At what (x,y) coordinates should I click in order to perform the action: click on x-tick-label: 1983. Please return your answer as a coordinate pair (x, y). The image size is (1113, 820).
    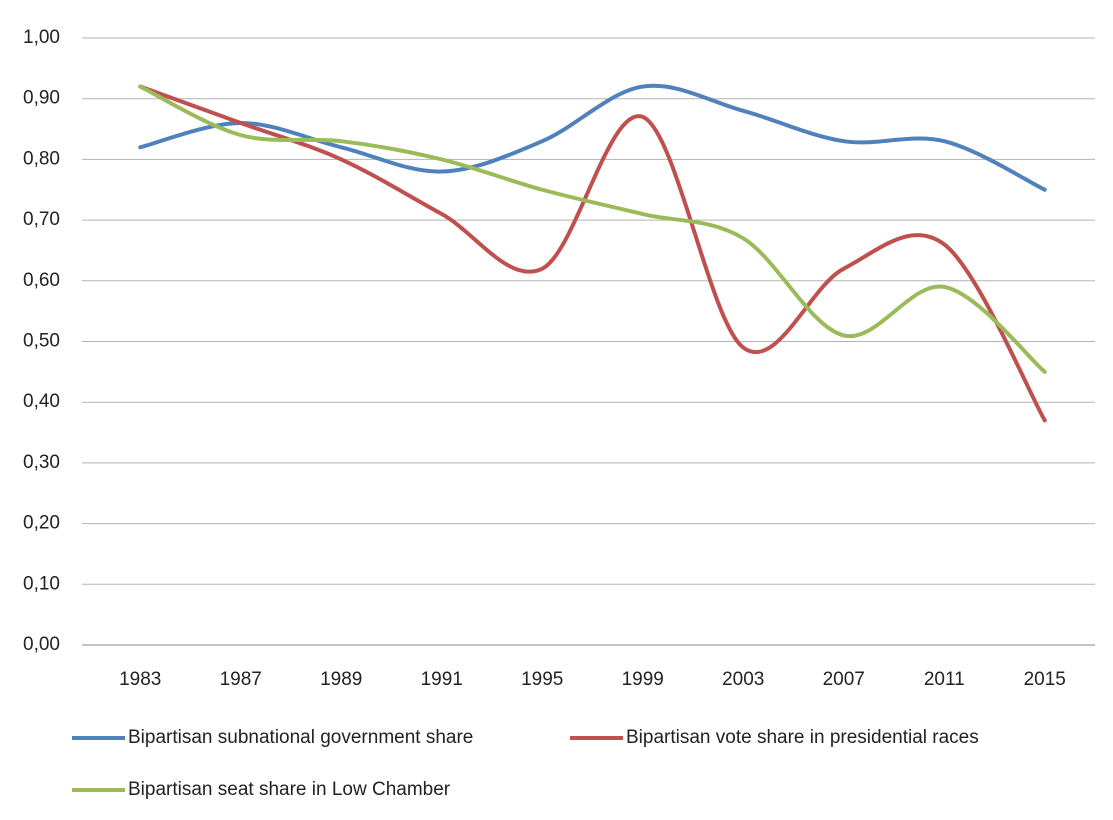
    Looking at the image, I should click on (140, 679).